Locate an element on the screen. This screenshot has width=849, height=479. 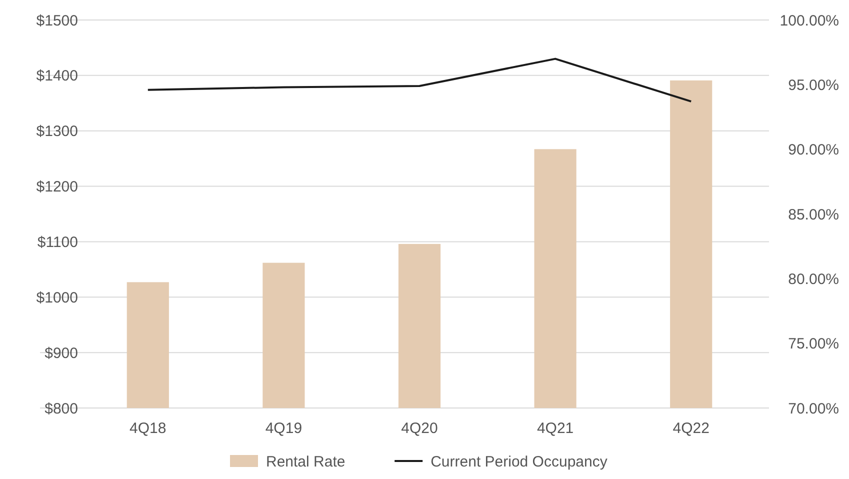
y-tick-label: $1300 is located at coordinates (57, 131).